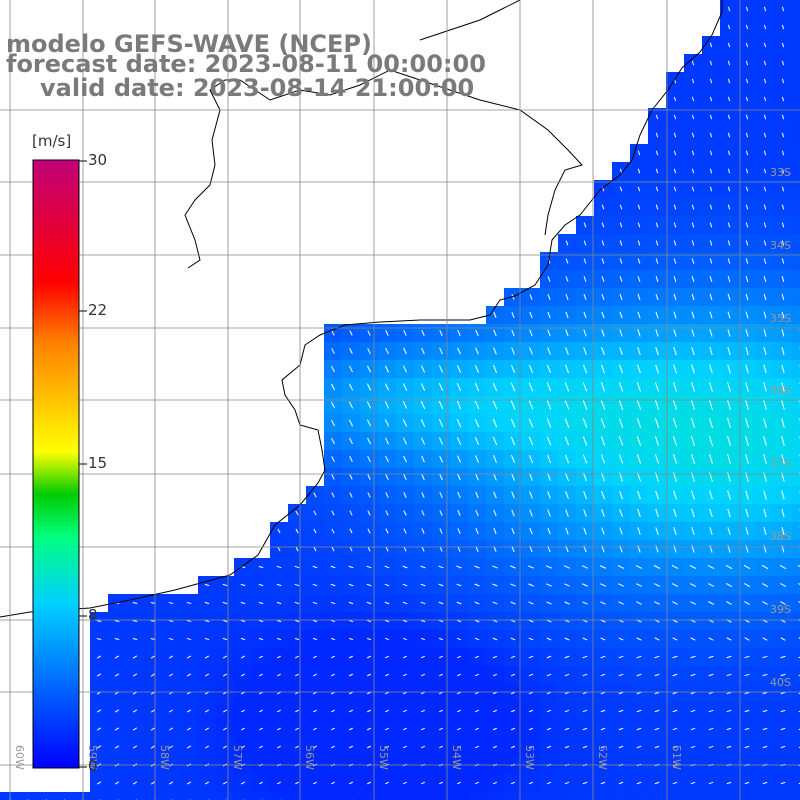 The image size is (800, 800). What do you see at coordinates (602, 757) in the screenshot?
I see `longitude-label: 52W` at bounding box center [602, 757].